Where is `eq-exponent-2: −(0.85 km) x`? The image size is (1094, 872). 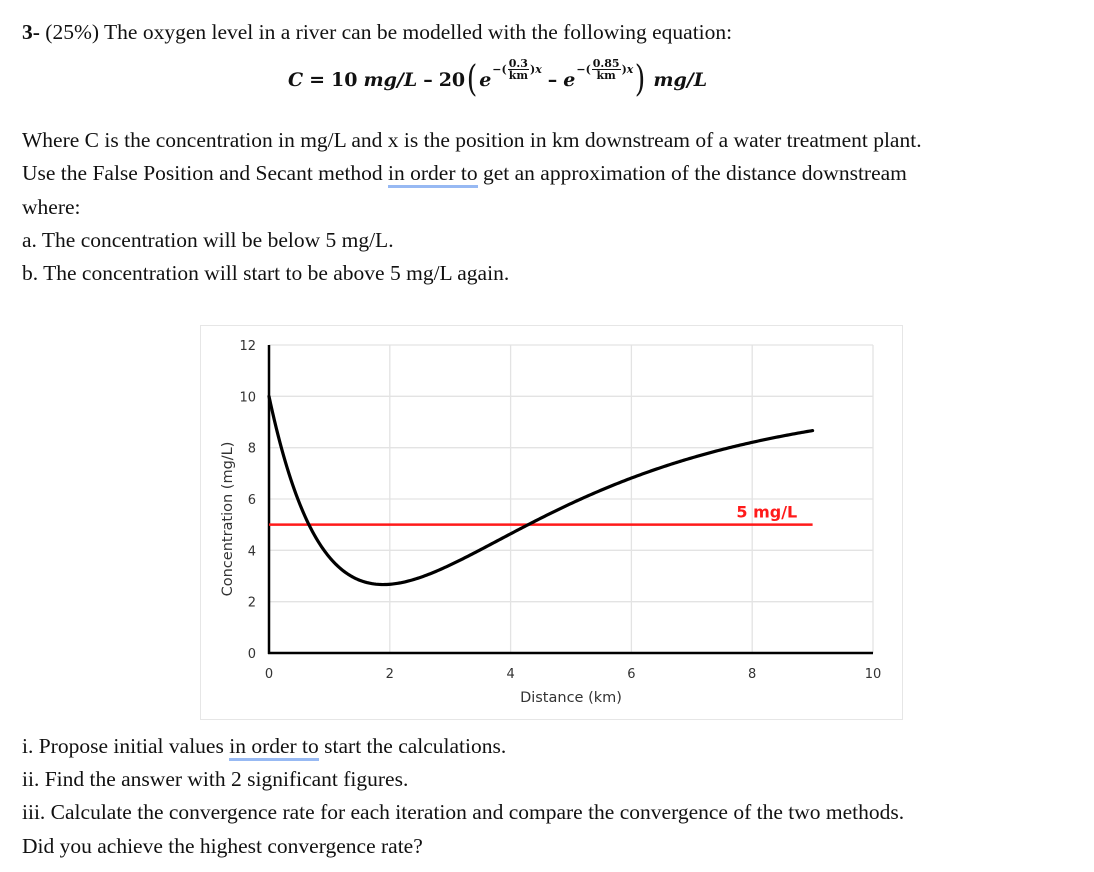 eq-exponent-2: −(0.85 km) x is located at coordinates (605, 69).